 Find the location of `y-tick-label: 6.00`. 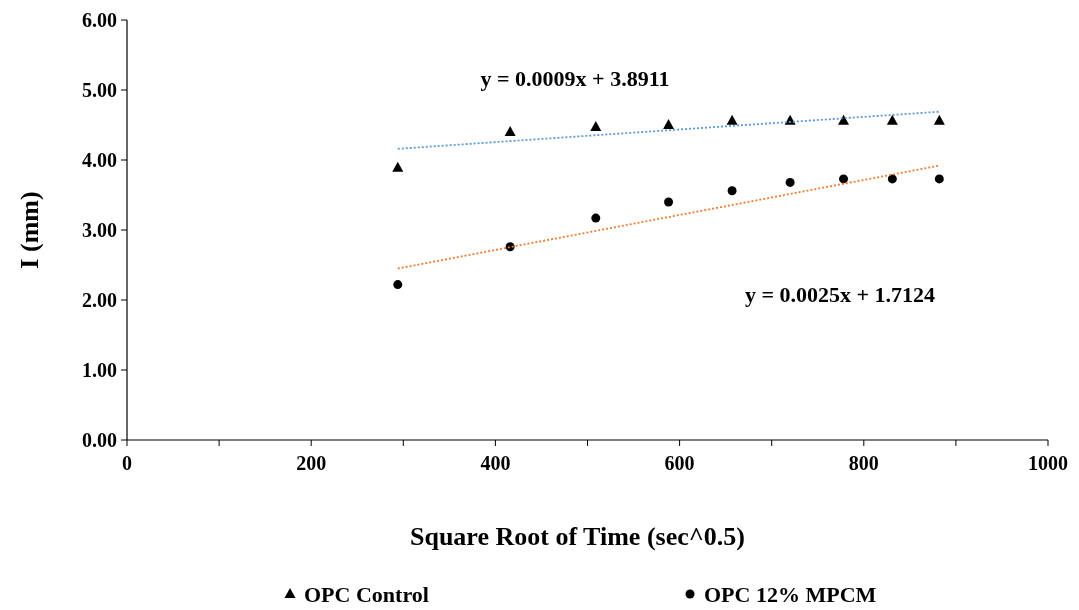

y-tick-label: 6.00 is located at coordinates (99, 20).